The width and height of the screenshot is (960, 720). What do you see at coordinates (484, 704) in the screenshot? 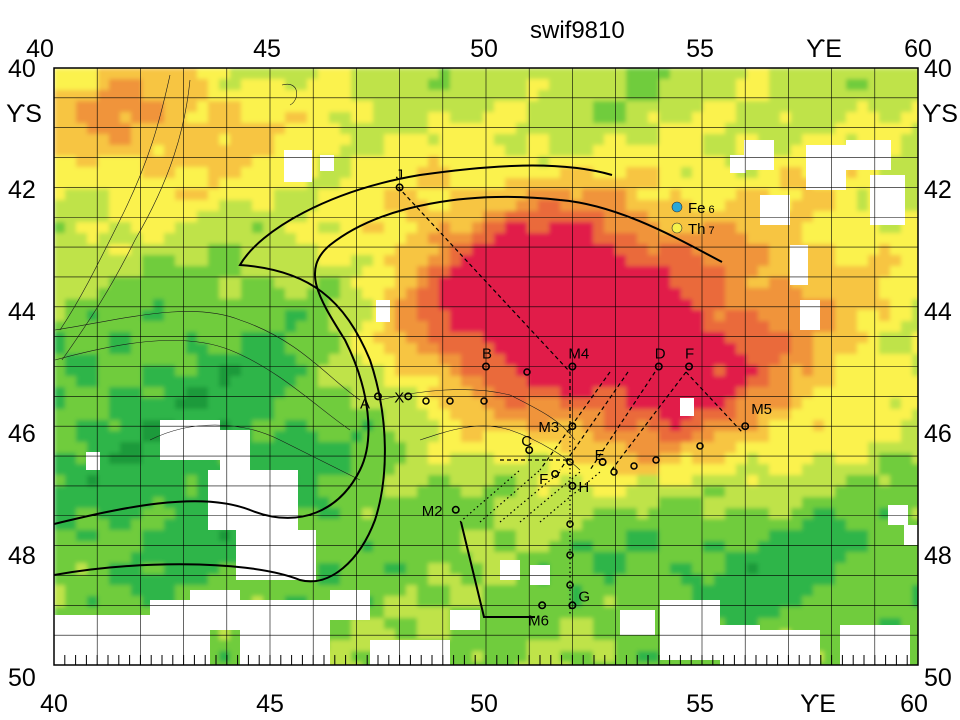
I see `bottom-tick-label: 50` at bounding box center [484, 704].